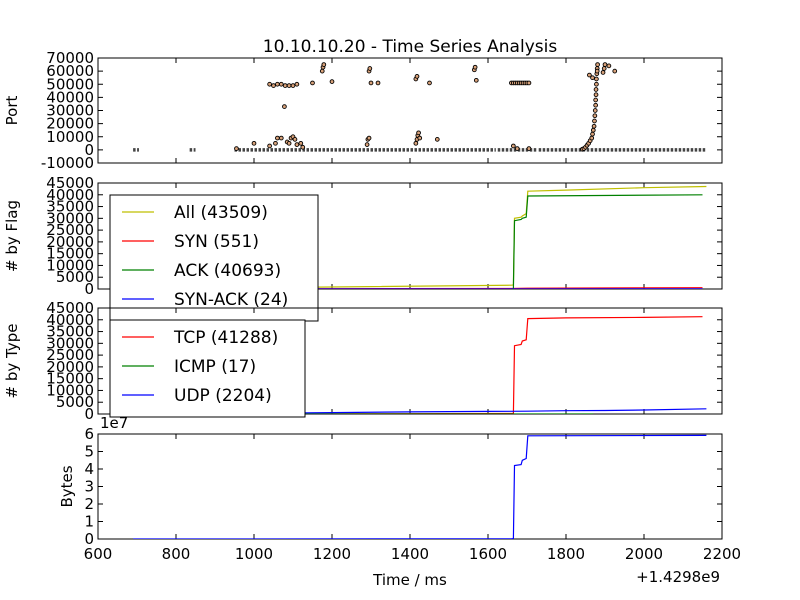  I want to click on x-tick-label: 1800, so click(566, 554).